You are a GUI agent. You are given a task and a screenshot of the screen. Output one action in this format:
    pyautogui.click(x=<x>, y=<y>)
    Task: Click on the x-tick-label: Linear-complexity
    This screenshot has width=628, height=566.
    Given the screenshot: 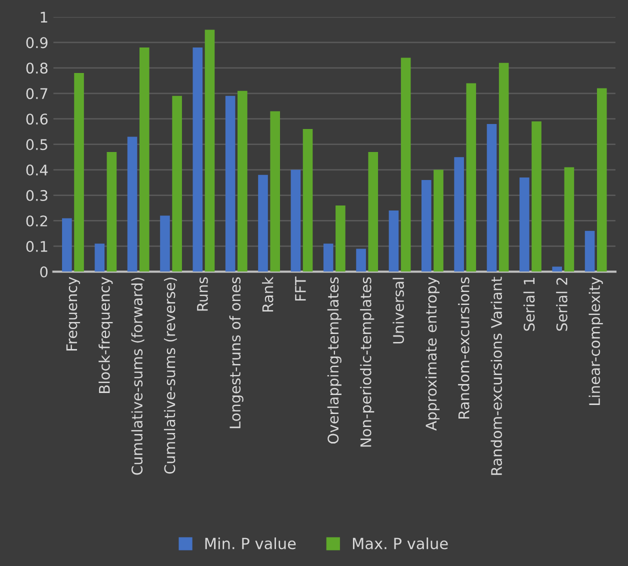 What is the action you would take?
    pyautogui.click(x=595, y=340)
    